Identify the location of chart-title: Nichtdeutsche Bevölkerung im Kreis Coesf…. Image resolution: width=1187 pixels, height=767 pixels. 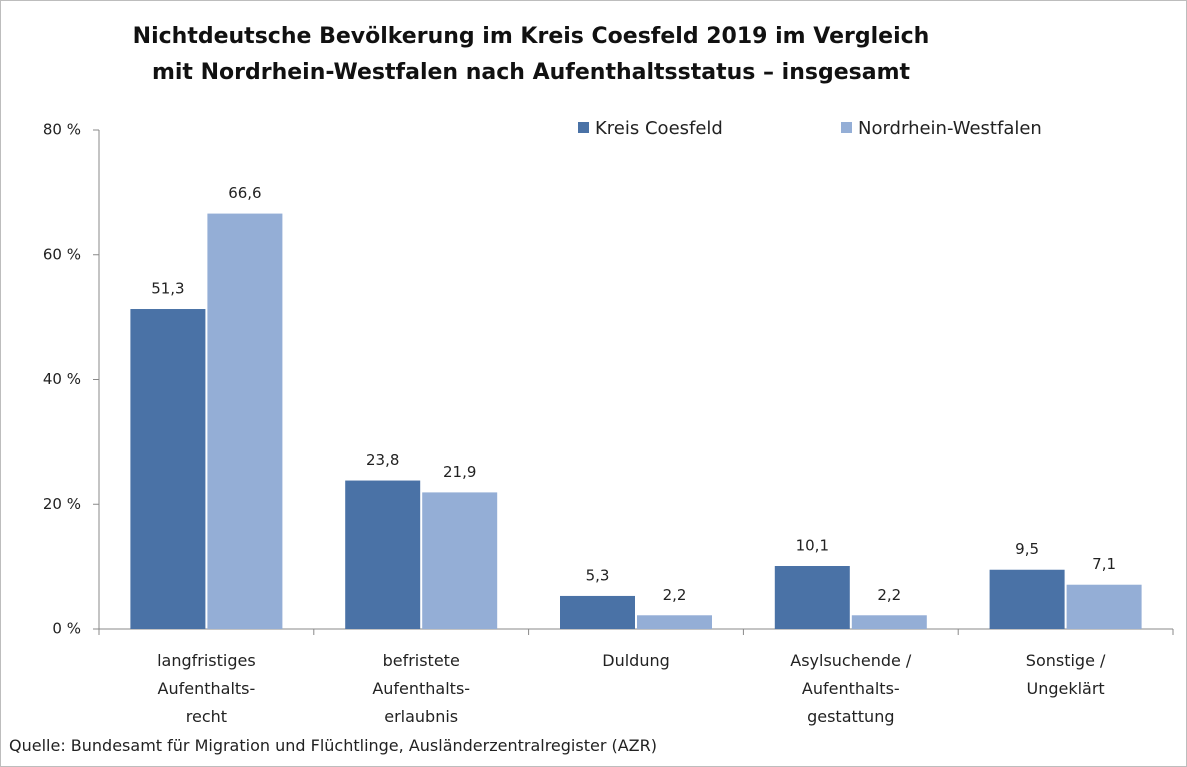
(531, 54).